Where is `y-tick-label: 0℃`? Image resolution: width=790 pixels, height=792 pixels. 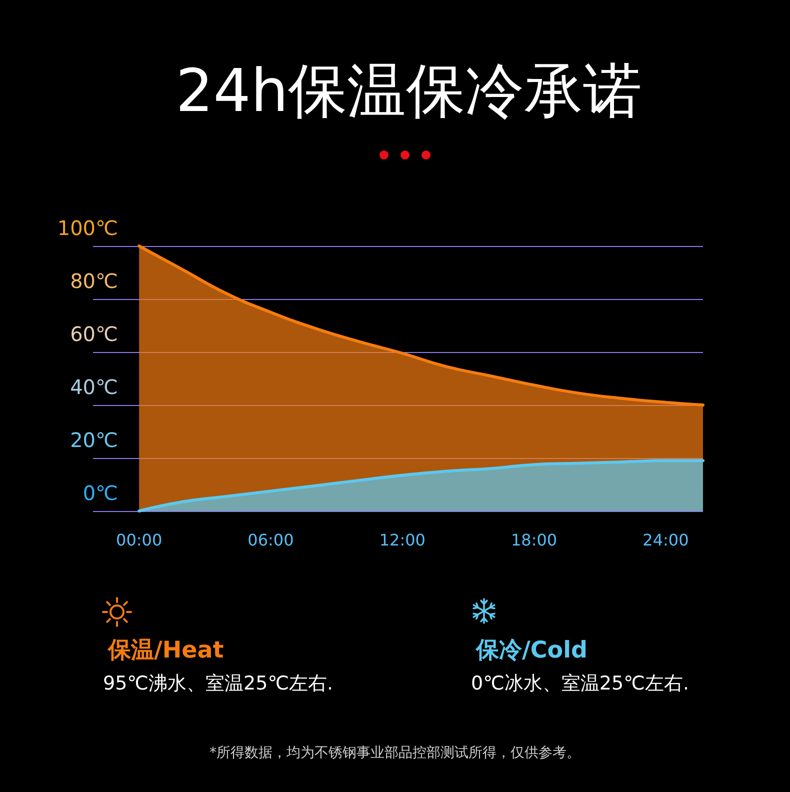 y-tick-label: 0℃ is located at coordinates (100, 493).